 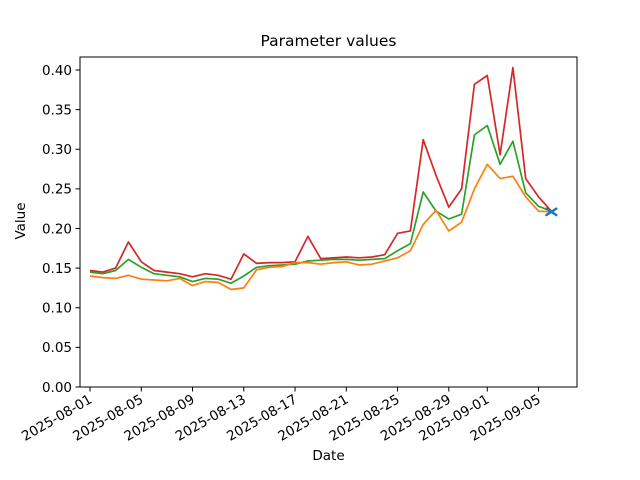 I want to click on y-tick-label: 0.40, so click(x=57, y=71).